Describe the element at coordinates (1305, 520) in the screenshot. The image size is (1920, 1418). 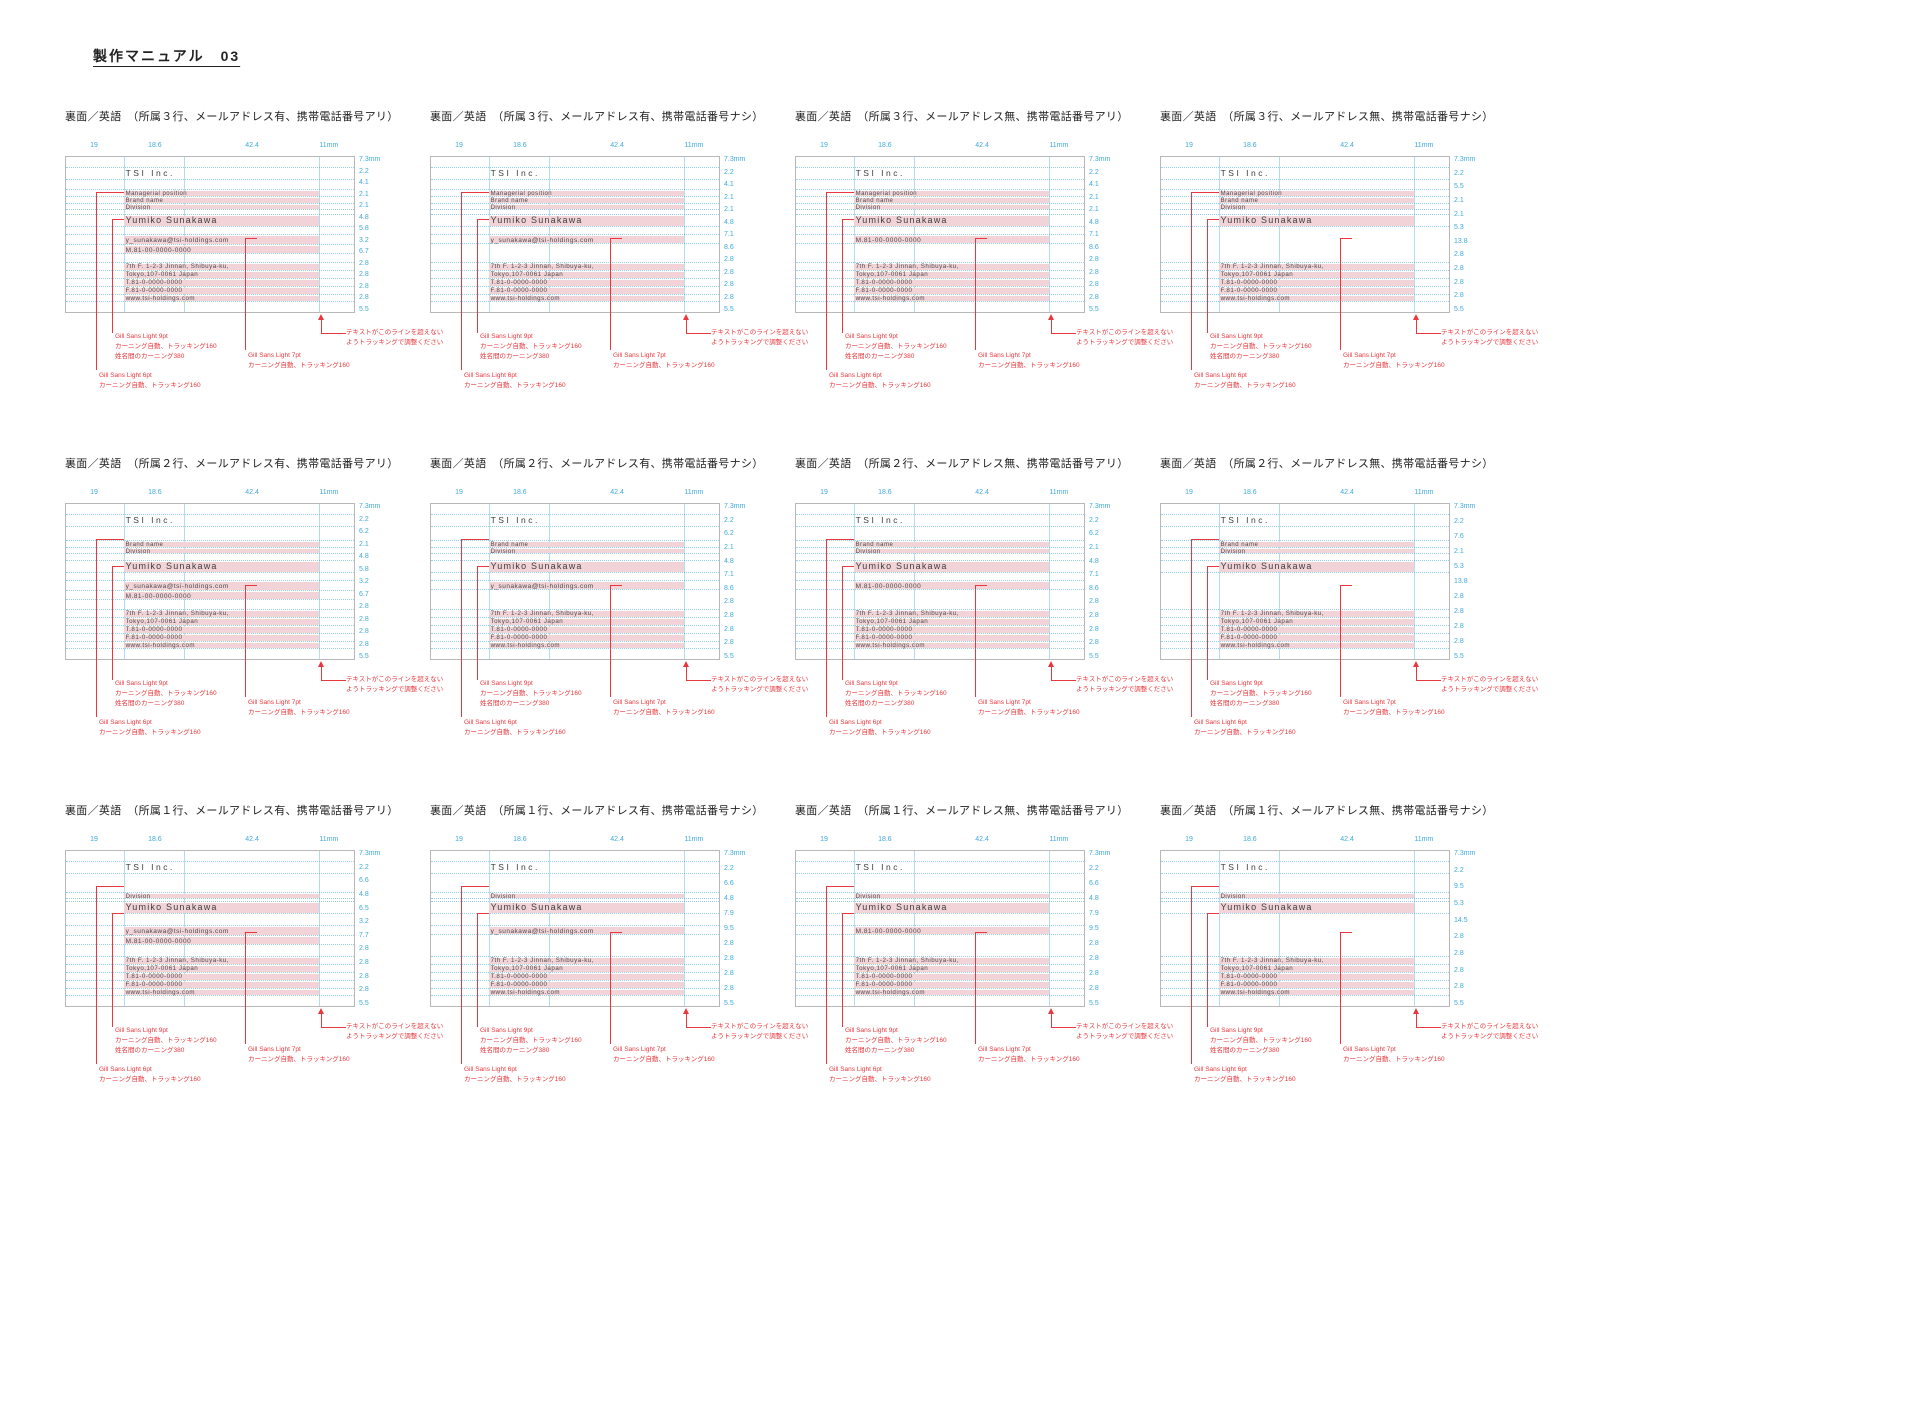
I see `card-company-line: TSI Inc.` at that location.